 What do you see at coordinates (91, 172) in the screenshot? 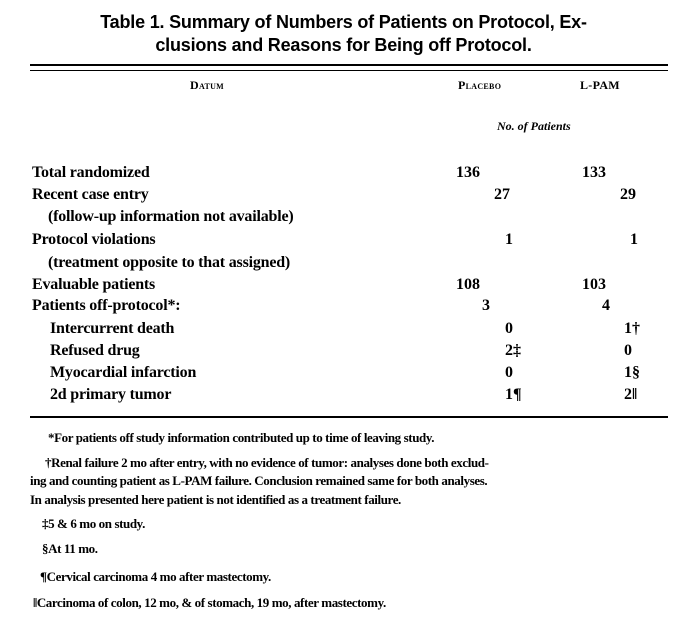
I see `row-label: Total randomized` at bounding box center [91, 172].